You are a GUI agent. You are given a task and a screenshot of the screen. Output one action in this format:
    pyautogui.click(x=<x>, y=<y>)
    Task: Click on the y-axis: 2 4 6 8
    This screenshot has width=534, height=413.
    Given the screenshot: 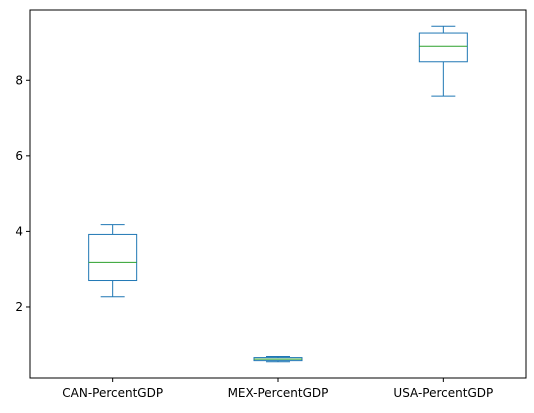 What is the action you would take?
    pyautogui.click(x=22, y=193)
    